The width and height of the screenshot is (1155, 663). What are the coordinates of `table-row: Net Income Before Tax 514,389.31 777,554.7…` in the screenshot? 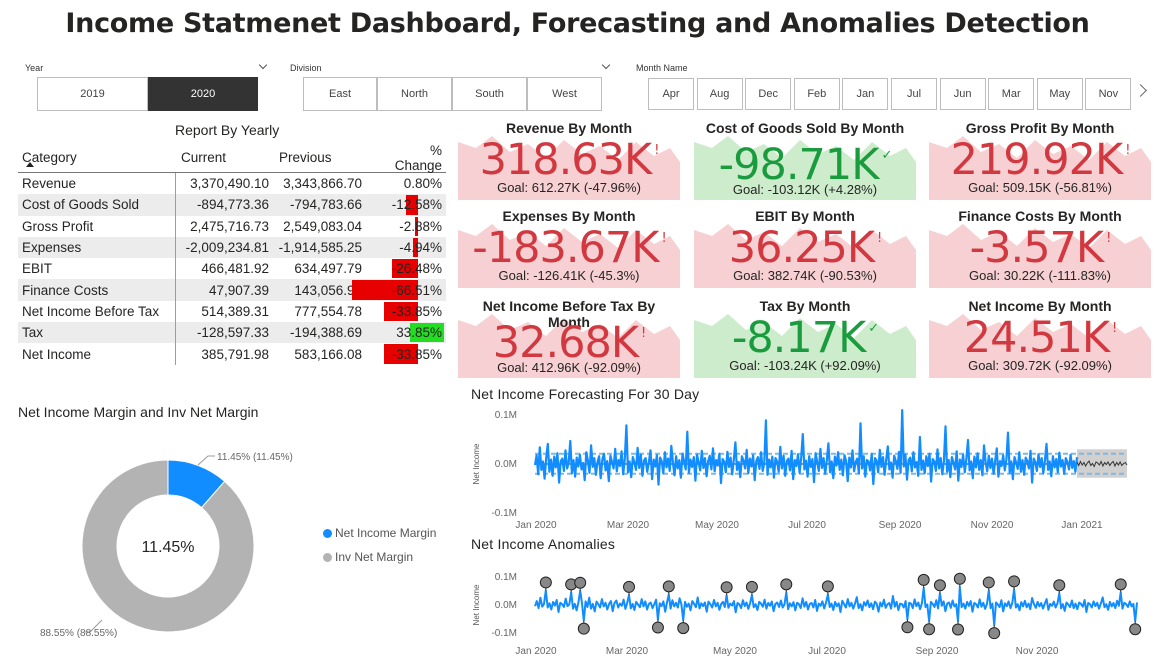 It's located at (232, 311).